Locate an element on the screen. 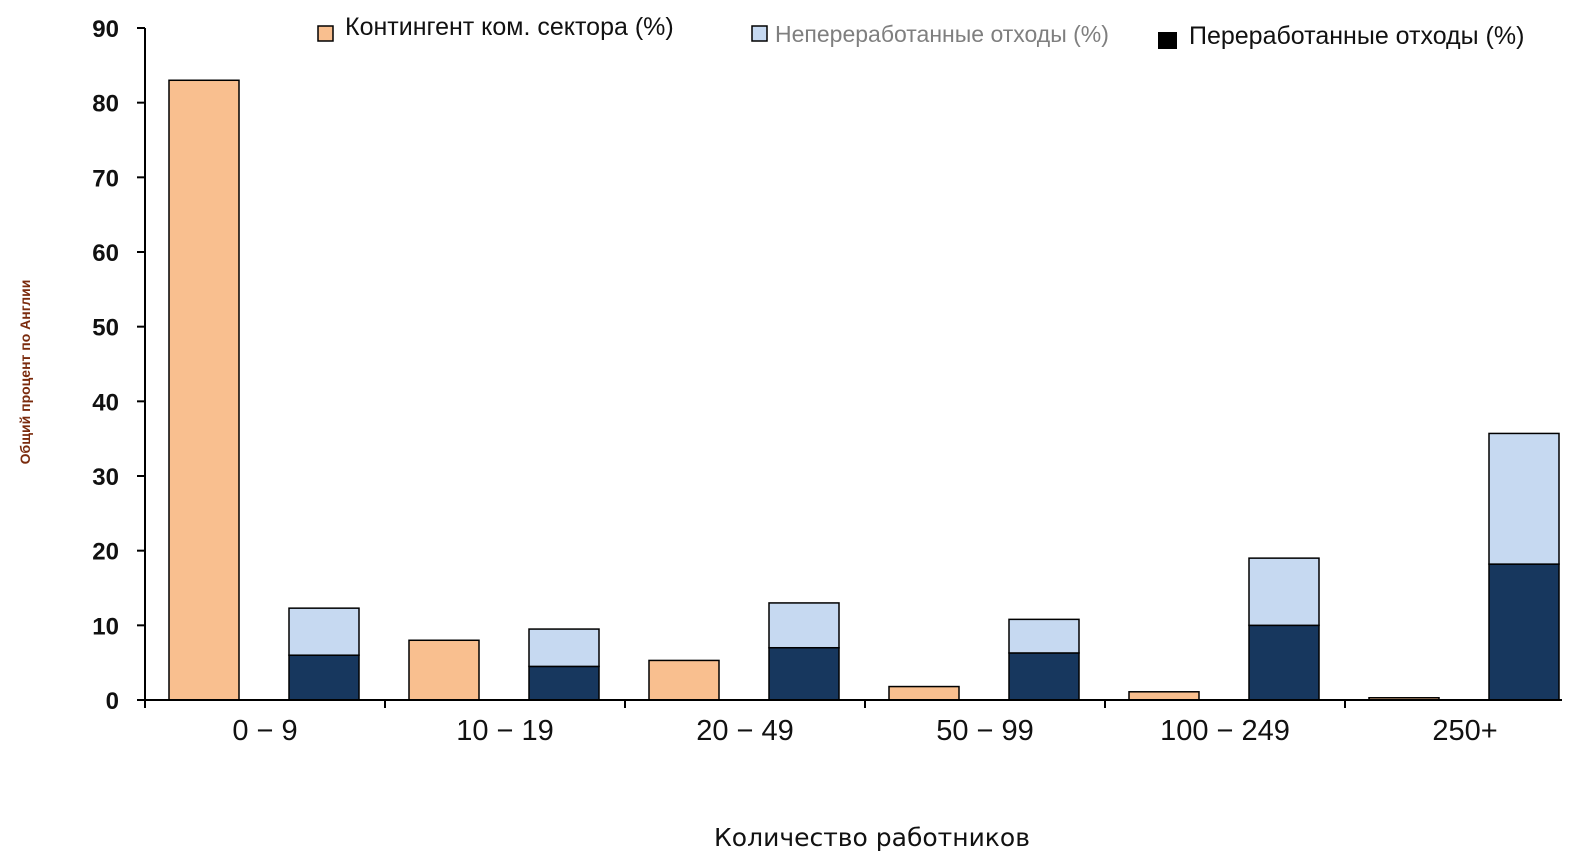  x-axis-label: Количество работников is located at coordinates (872, 837).